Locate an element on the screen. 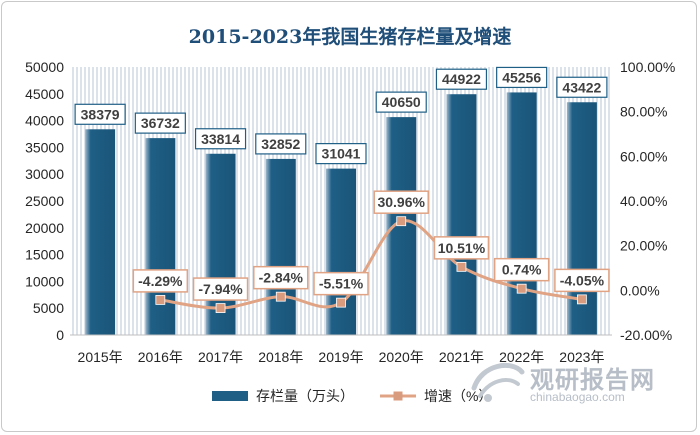 This screenshot has width=700, height=435. growth-value-label: -4.29% is located at coordinates (160, 281).